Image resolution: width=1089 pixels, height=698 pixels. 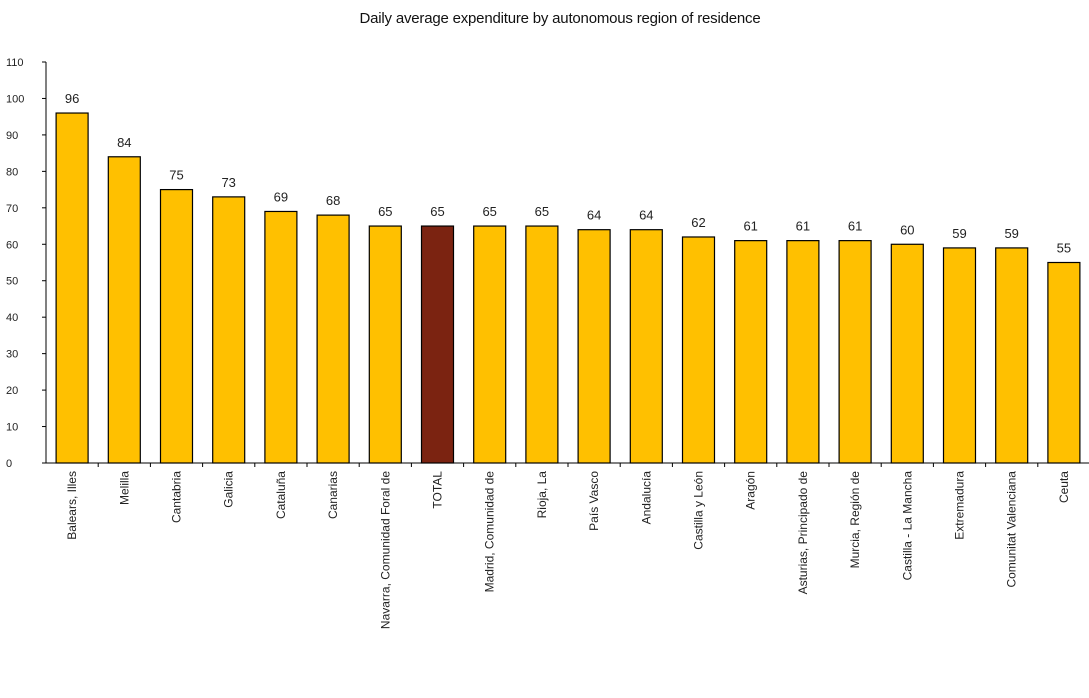 What do you see at coordinates (333, 495) in the screenshot?
I see `category-label: Canarias` at bounding box center [333, 495].